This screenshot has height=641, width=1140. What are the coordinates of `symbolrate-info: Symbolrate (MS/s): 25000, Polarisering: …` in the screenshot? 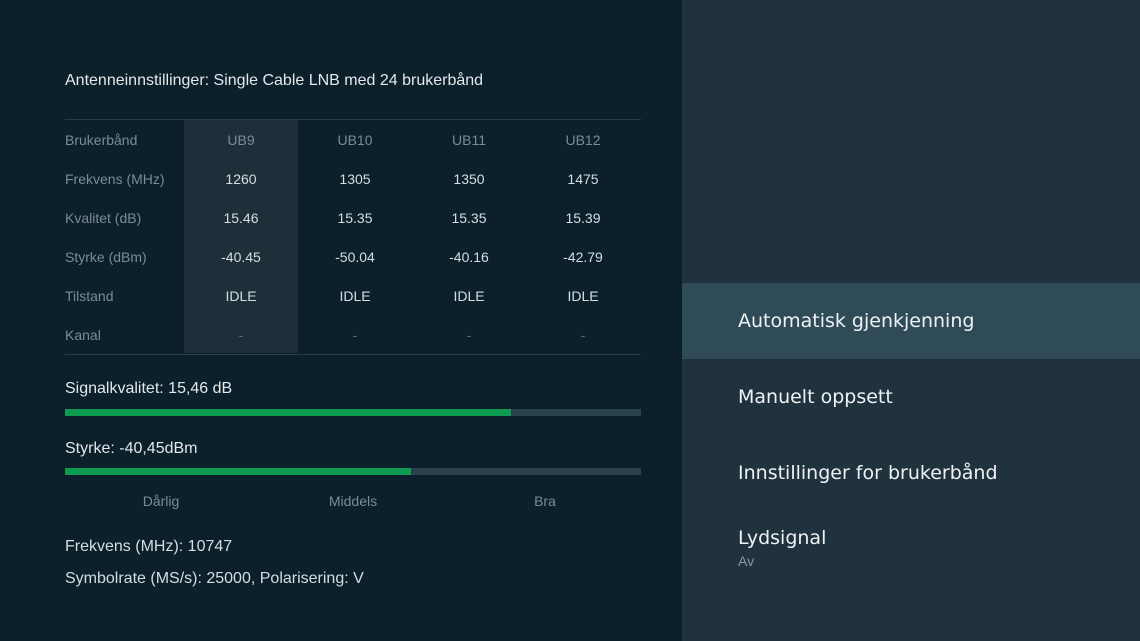 It's located at (214, 578).